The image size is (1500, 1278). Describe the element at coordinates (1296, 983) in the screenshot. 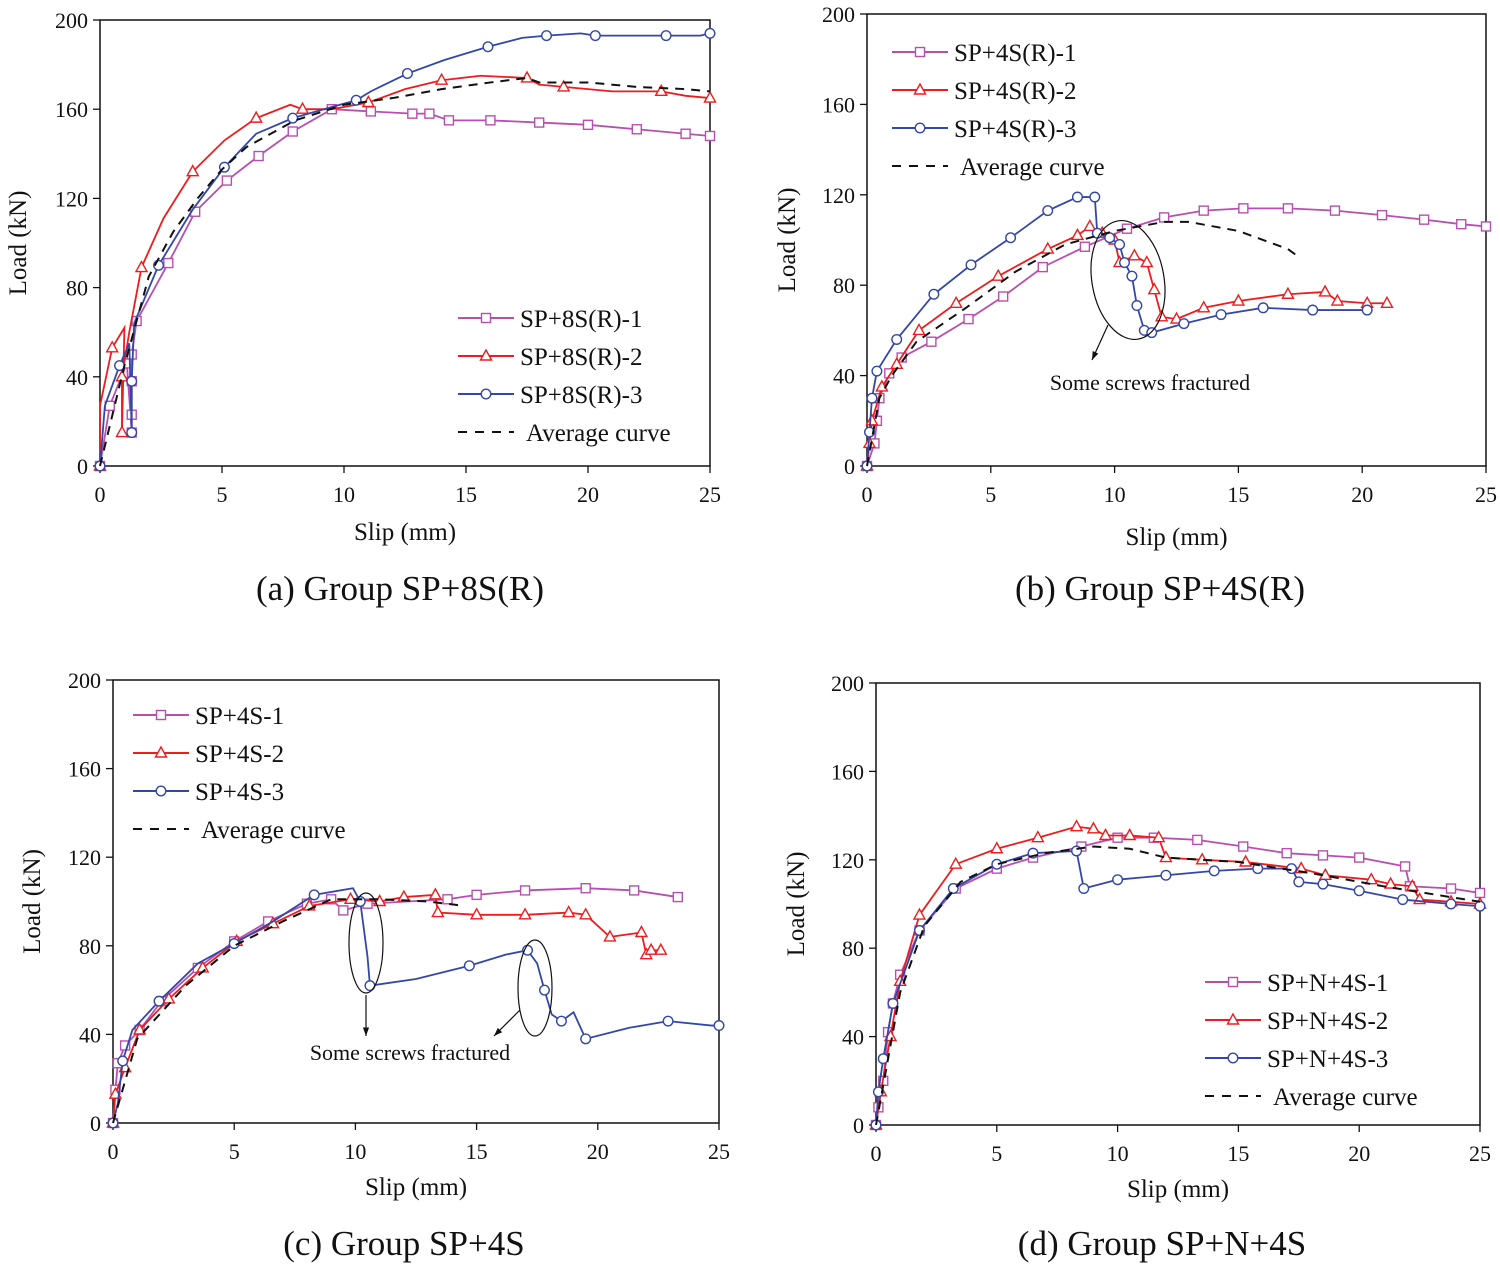

I see `legend-entry: SP+N+4S-1` at that location.